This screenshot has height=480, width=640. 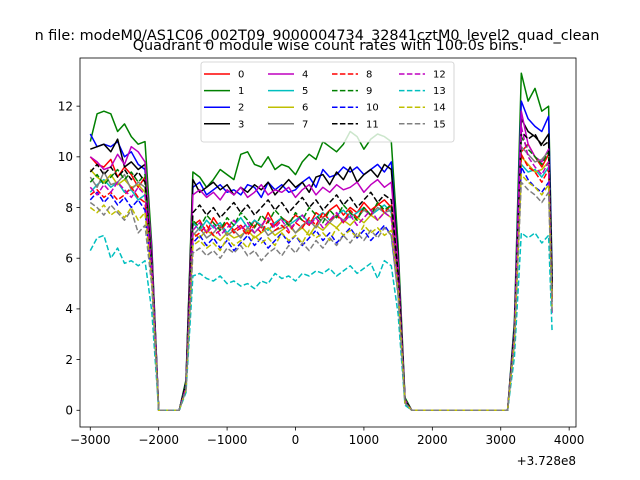 What do you see at coordinates (305, 124) in the screenshot?
I see `legend-label-7: 7` at bounding box center [305, 124].